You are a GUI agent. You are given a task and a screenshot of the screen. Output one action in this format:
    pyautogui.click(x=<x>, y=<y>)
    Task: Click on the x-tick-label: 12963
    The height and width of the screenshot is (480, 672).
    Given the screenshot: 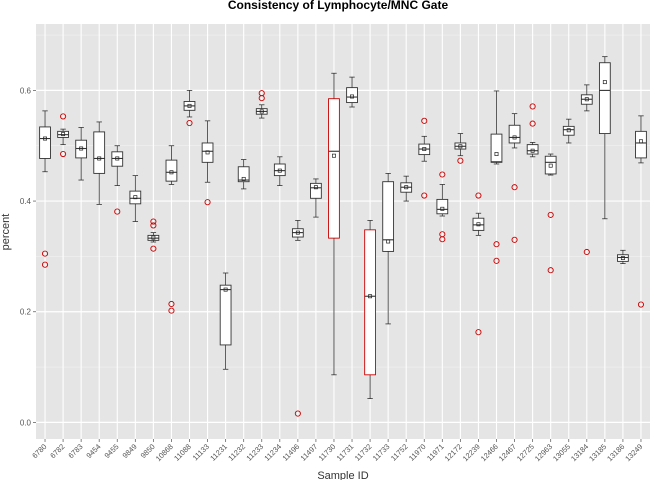 What is the action you would take?
    pyautogui.click(x=543, y=452)
    